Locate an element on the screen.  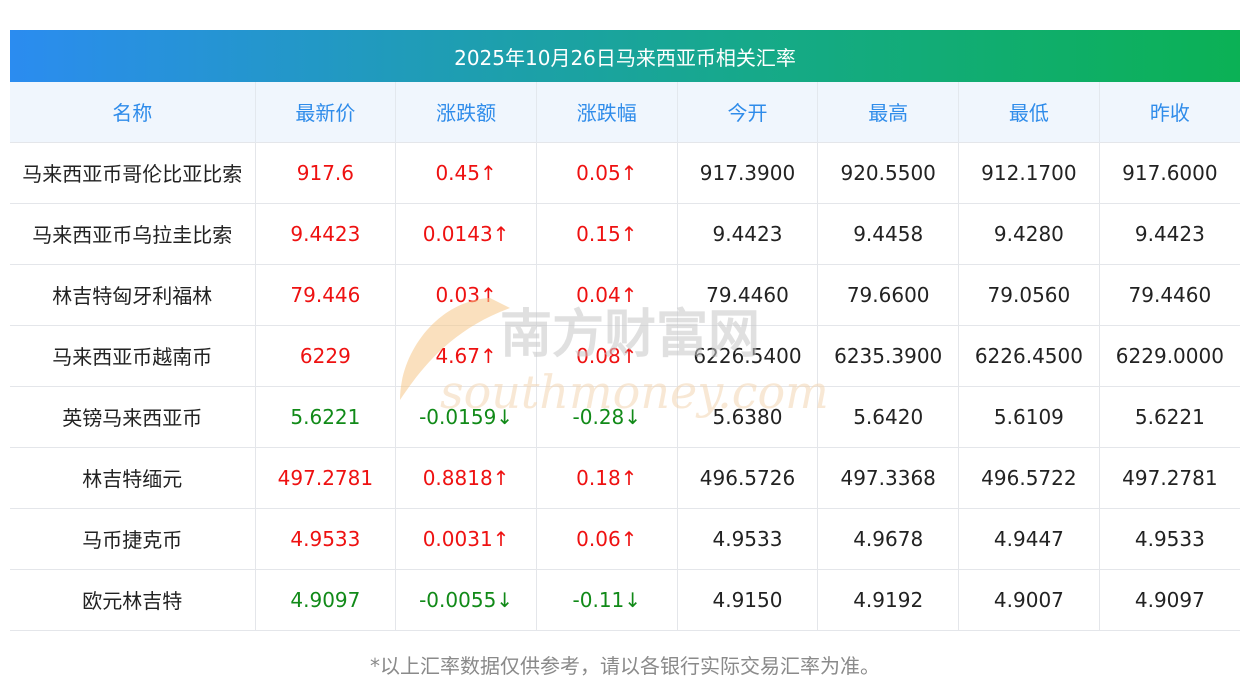
cell-open: 9.4423 is located at coordinates (747, 233).